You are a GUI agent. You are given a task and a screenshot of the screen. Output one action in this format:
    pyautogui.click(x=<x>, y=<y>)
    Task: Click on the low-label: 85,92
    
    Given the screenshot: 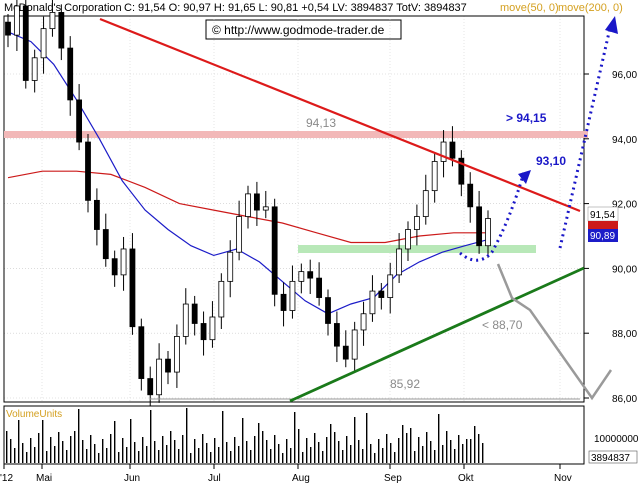 What is the action you would take?
    pyautogui.click(x=405, y=384)
    